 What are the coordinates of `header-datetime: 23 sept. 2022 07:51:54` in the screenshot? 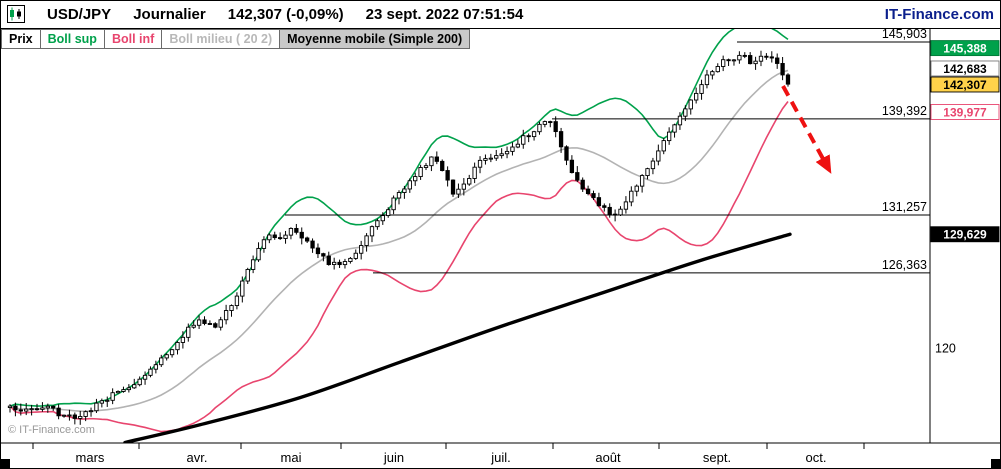 It's located at (444, 14).